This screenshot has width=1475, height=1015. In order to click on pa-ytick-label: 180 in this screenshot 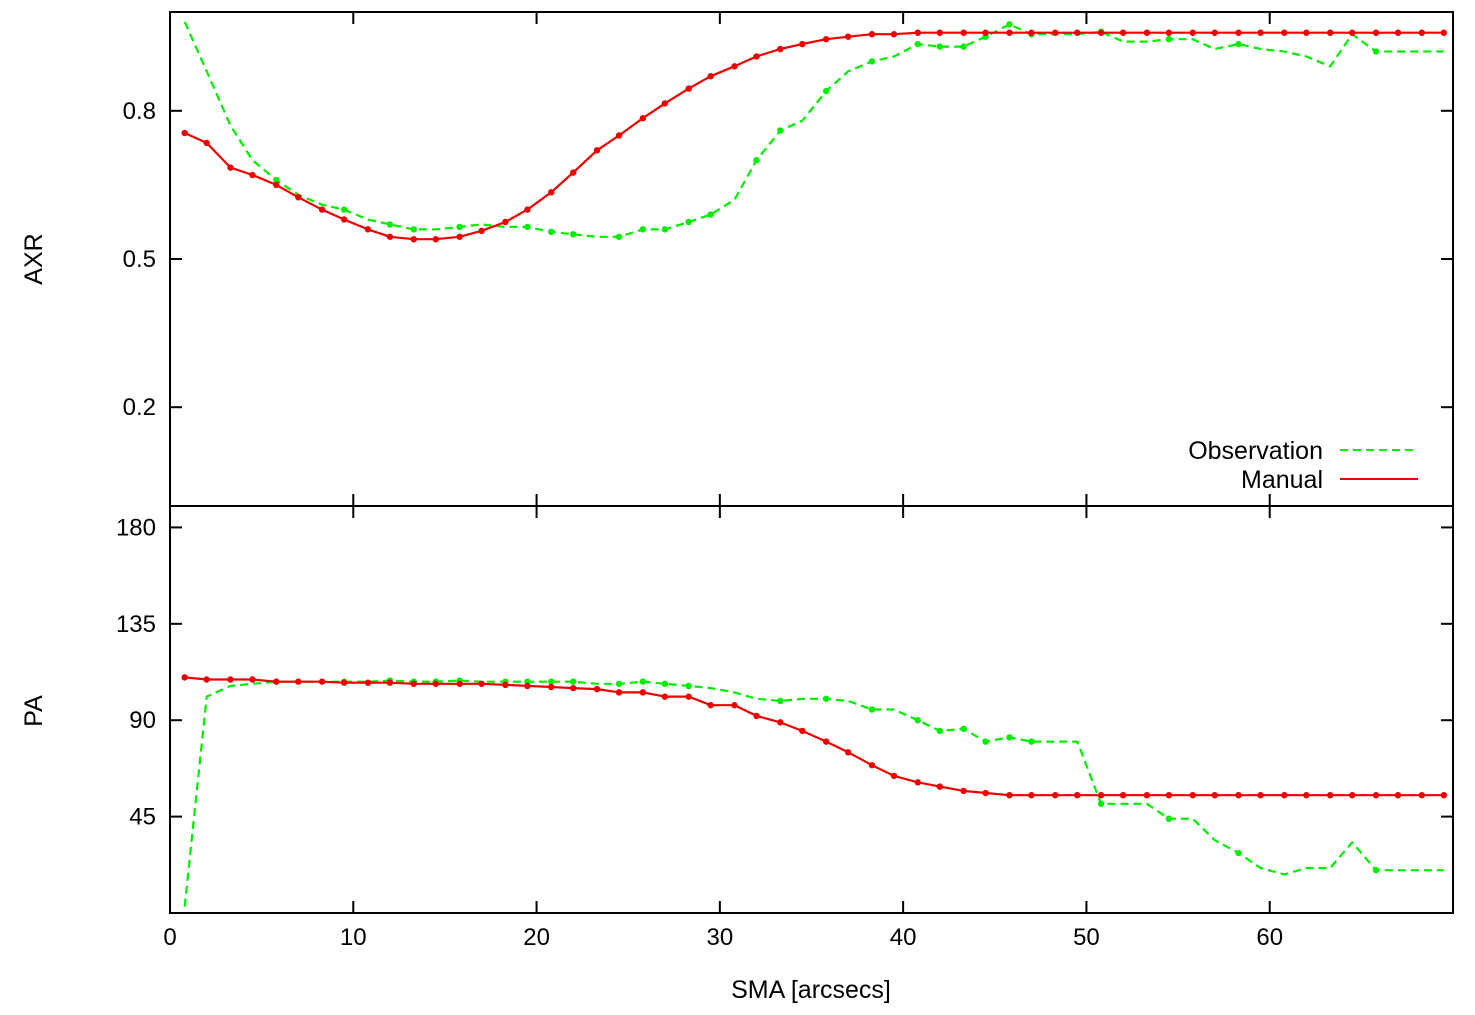, I will do `click(136, 527)`.